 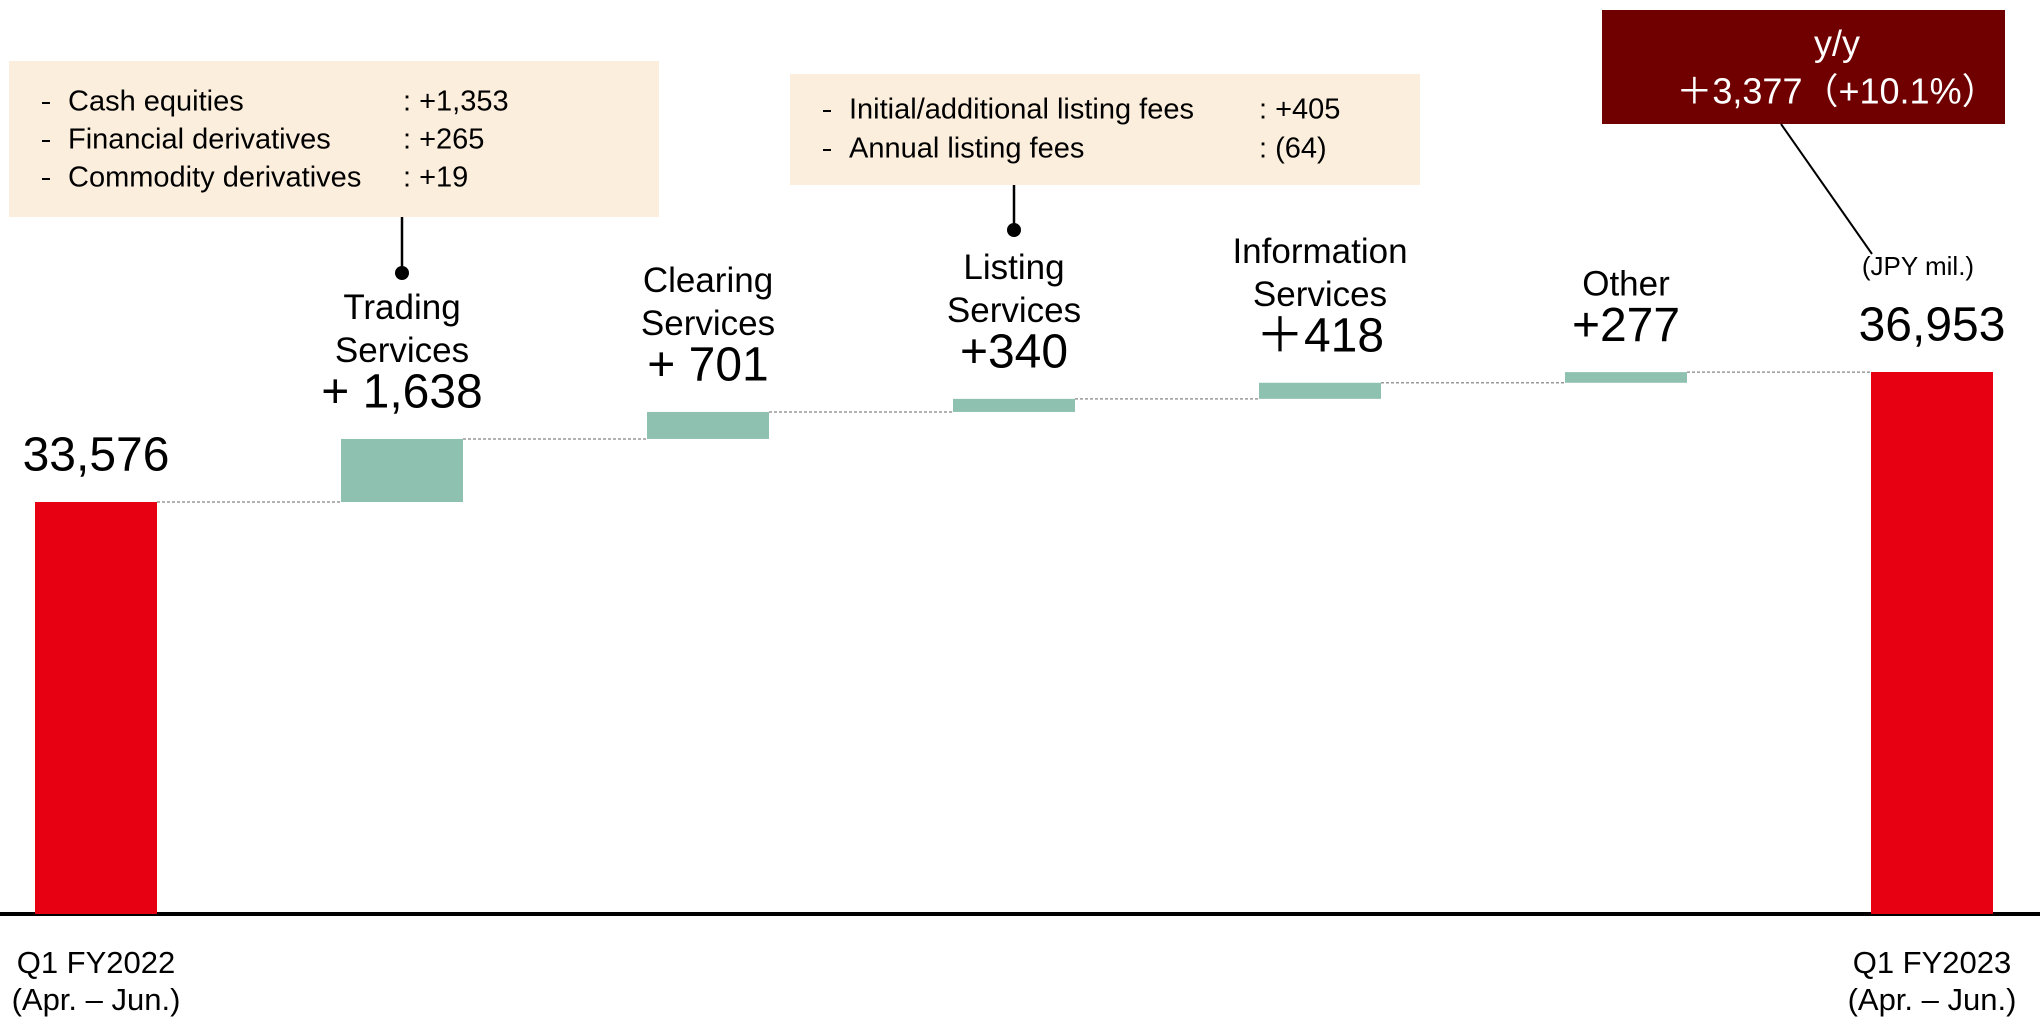 I want to click on callout-label: Initial/additional listing fees, so click(x=1021, y=110).